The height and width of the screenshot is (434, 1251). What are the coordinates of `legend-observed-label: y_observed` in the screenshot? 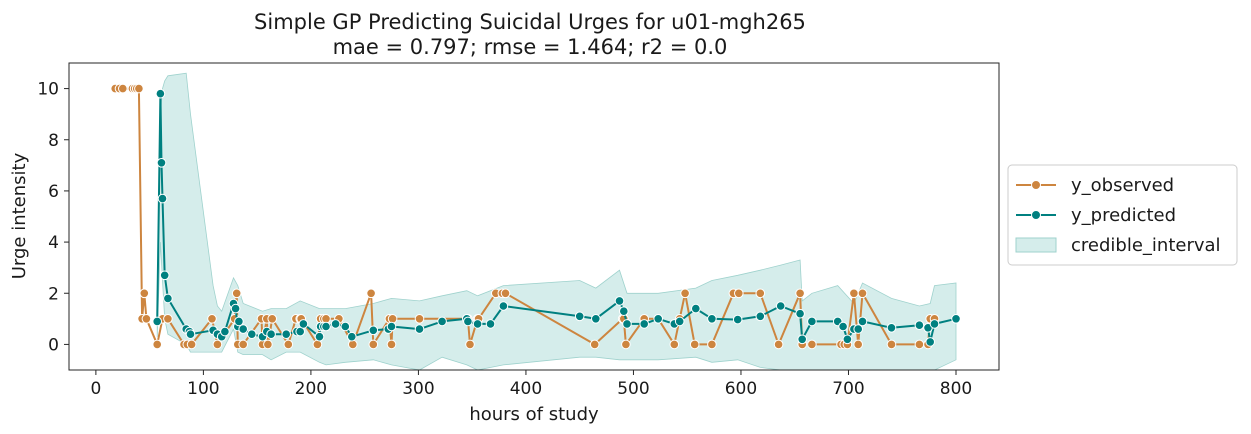 It's located at (1122, 185).